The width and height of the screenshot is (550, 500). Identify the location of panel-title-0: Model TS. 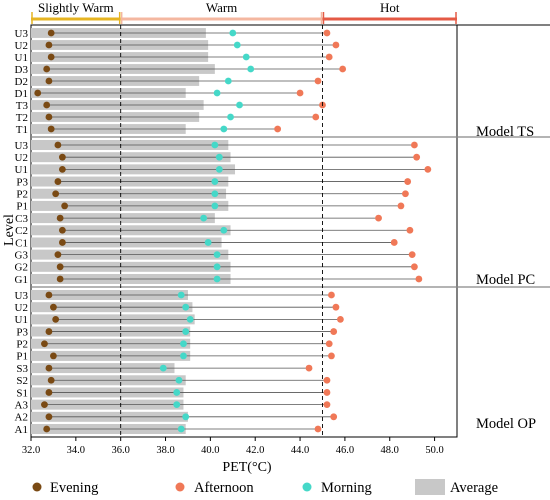
(505, 132).